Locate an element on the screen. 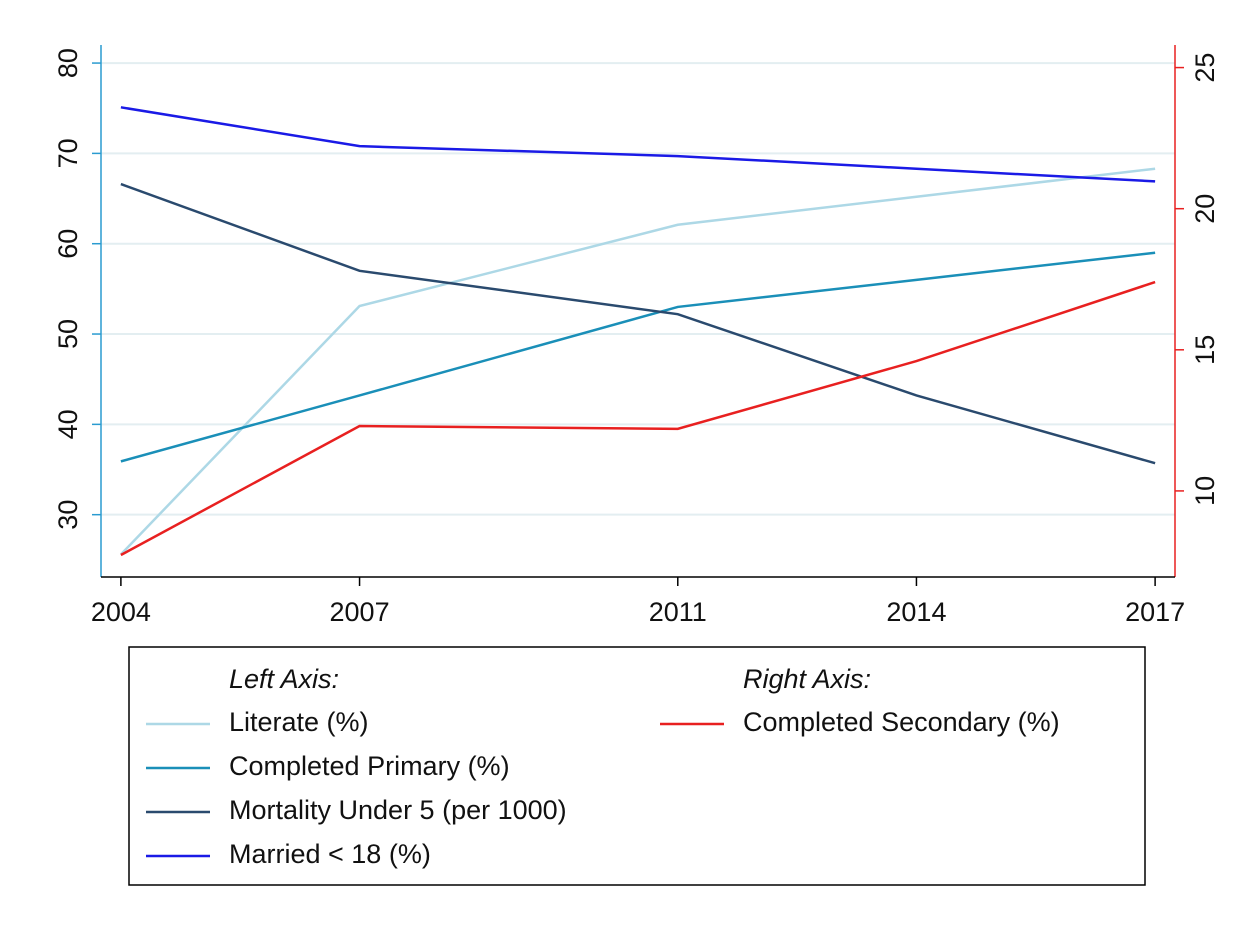  y-tick-label: 40 is located at coordinates (68, 424).